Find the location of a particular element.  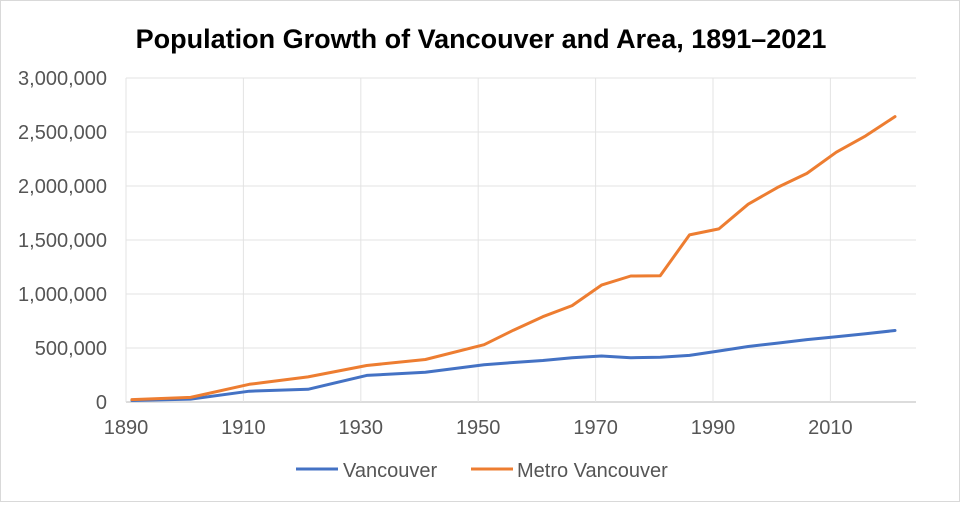

y-tick-label: 500,000 is located at coordinates (71, 349).